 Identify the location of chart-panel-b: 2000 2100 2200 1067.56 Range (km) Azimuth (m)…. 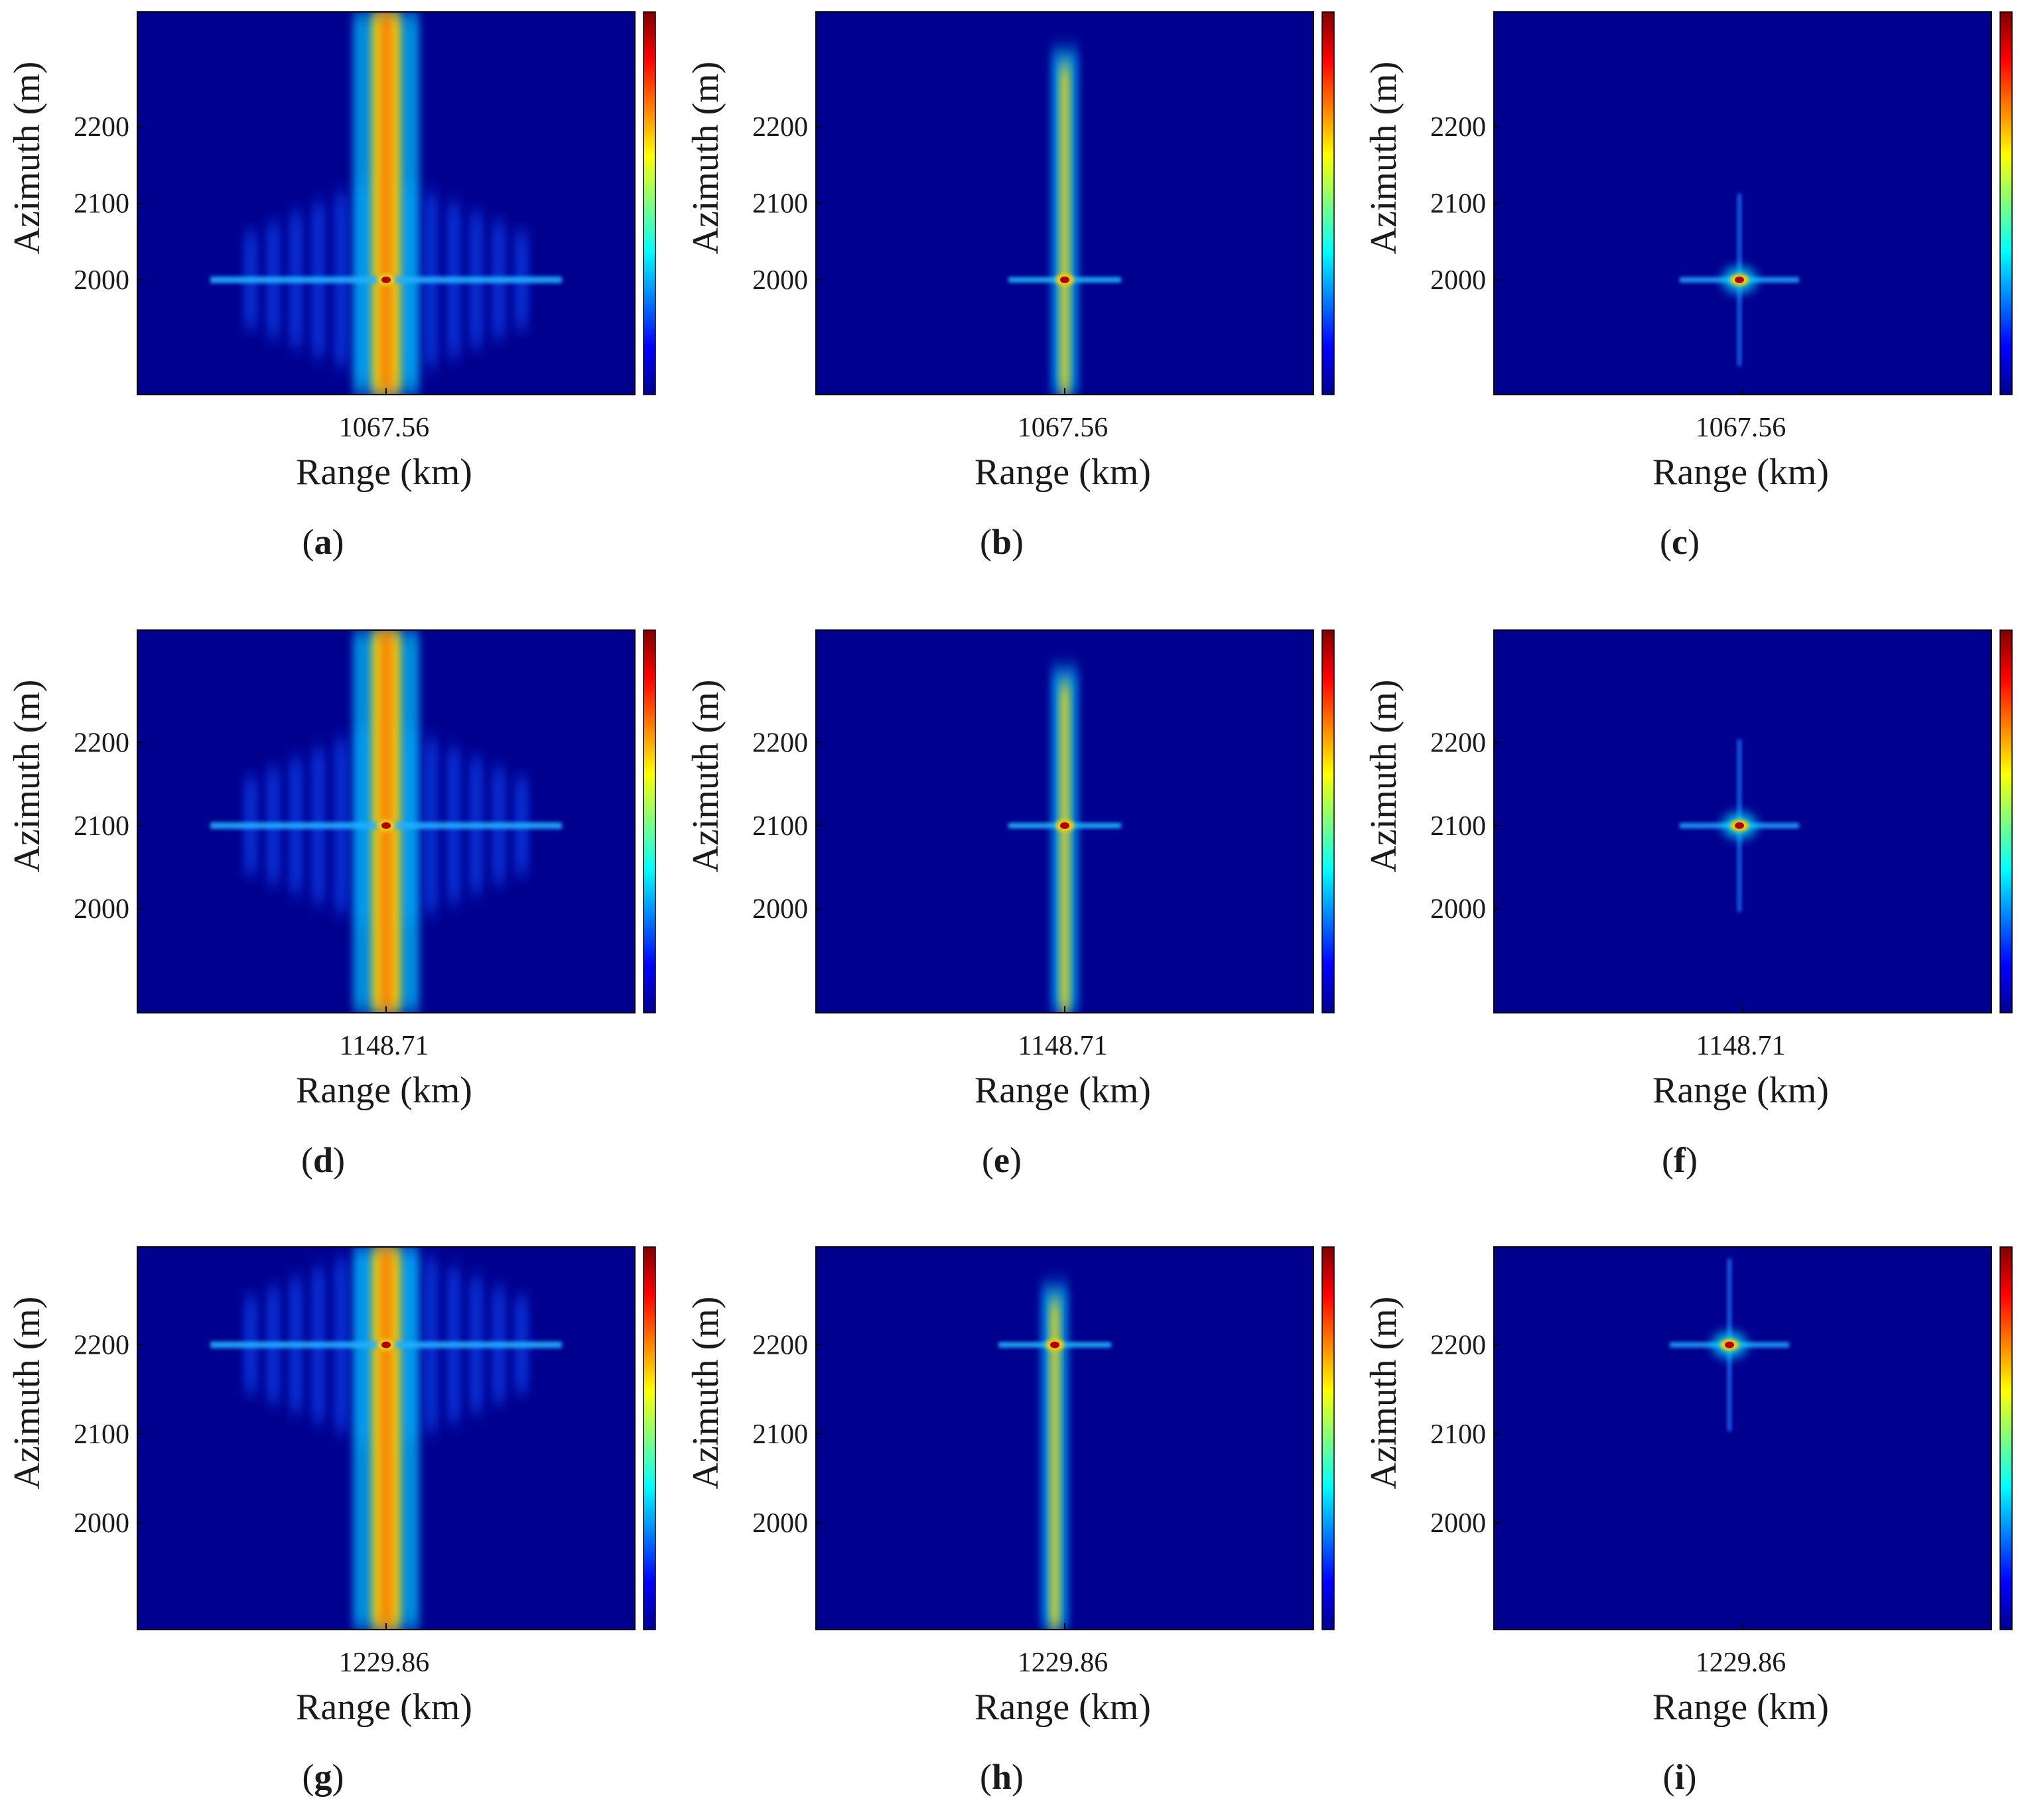
(1010, 286).